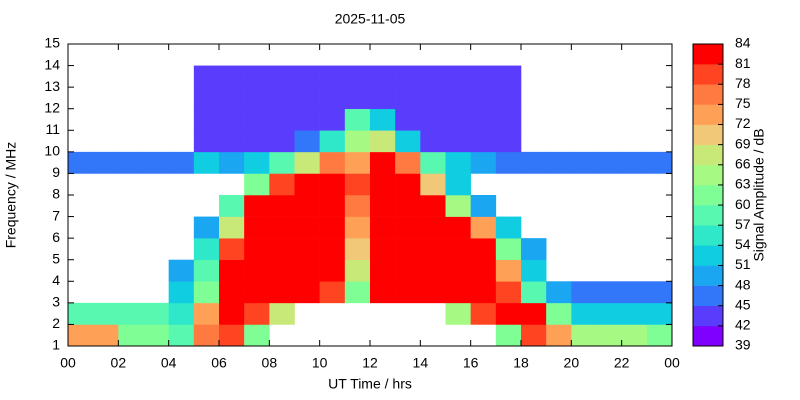 This screenshot has width=800, height=400. What do you see at coordinates (743, 325) in the screenshot?
I see `colorbar-tick-label: 42` at bounding box center [743, 325].